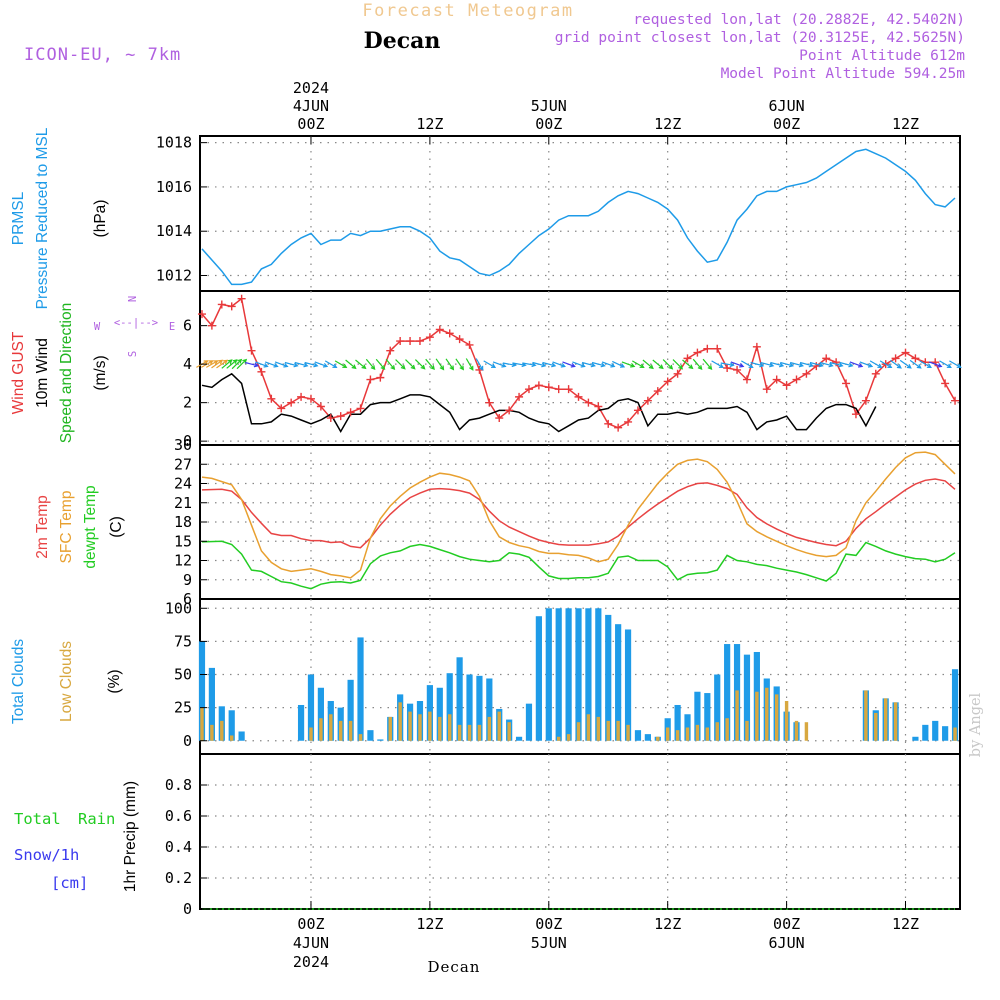 This screenshot has height=1000, width=1000. I want to click on y-tick-label: 0.6, so click(178, 816).